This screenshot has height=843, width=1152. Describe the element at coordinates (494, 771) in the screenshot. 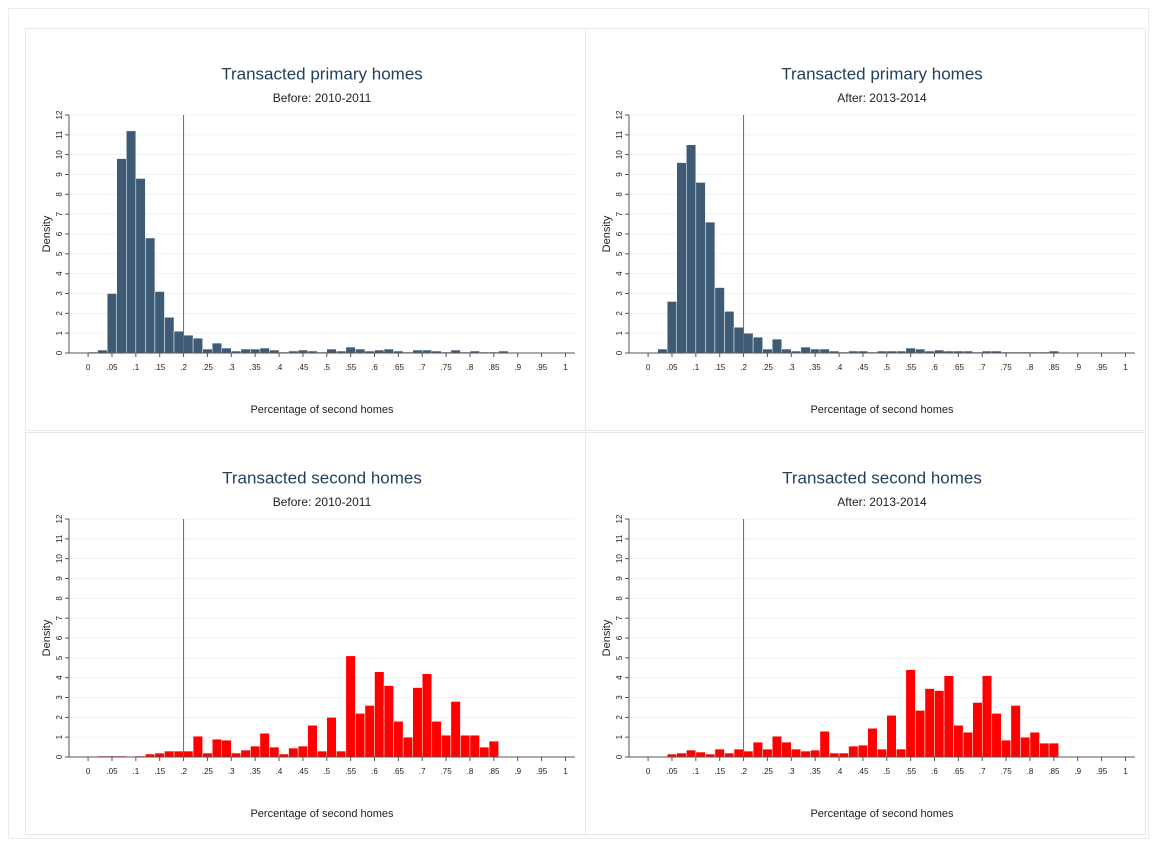

I see `x-tick-label: .85` at that location.